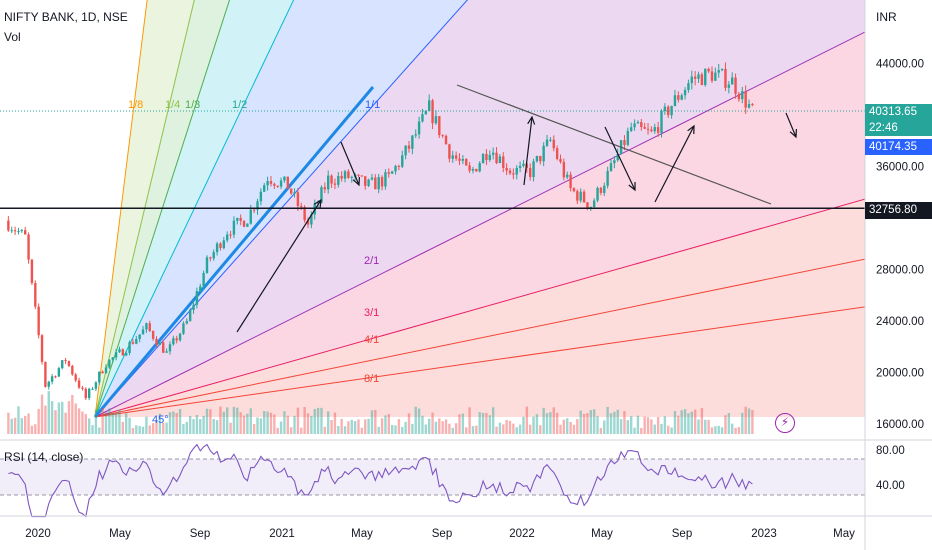 The width and height of the screenshot is (932, 550). I want to click on price-tick-label: 16000.00, so click(900, 425).